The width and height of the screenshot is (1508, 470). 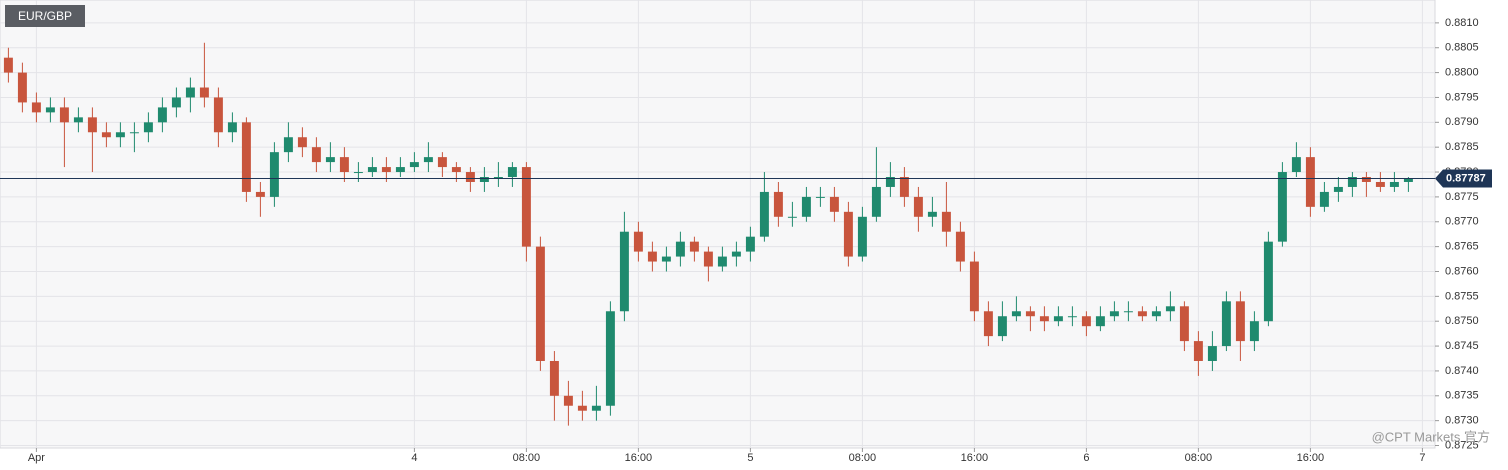 What do you see at coordinates (36, 458) in the screenshot?
I see `x-tick-label: Apr` at bounding box center [36, 458].